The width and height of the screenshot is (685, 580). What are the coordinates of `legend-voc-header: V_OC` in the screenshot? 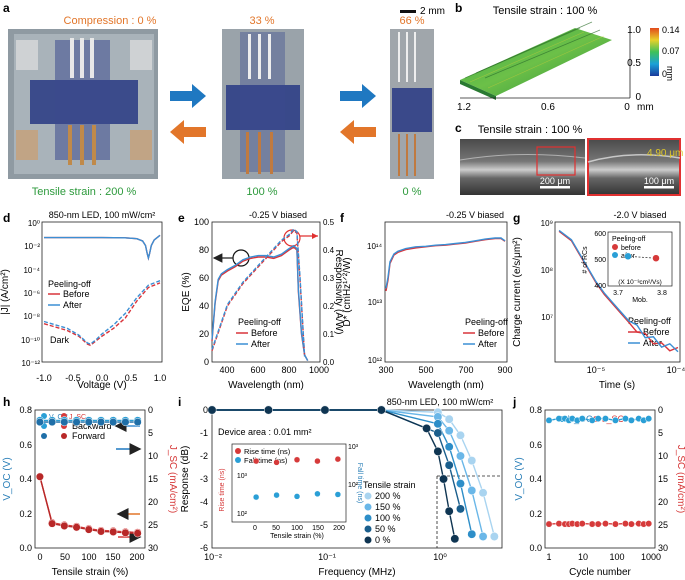 It's located at (58, 417).